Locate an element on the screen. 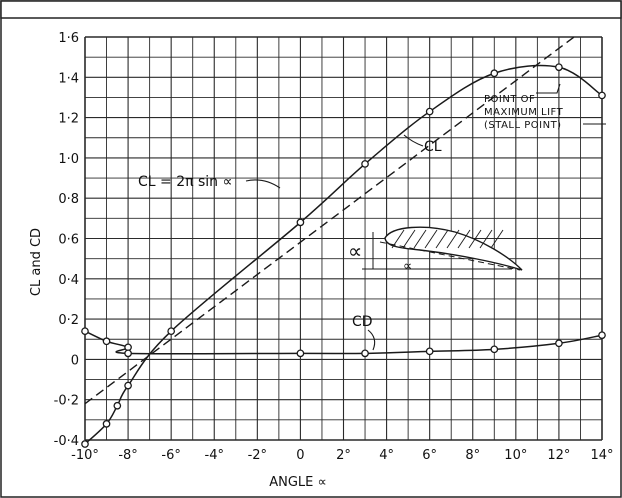 The height and width of the screenshot is (498, 622). x-tick-label: -10° is located at coordinates (85, 455).